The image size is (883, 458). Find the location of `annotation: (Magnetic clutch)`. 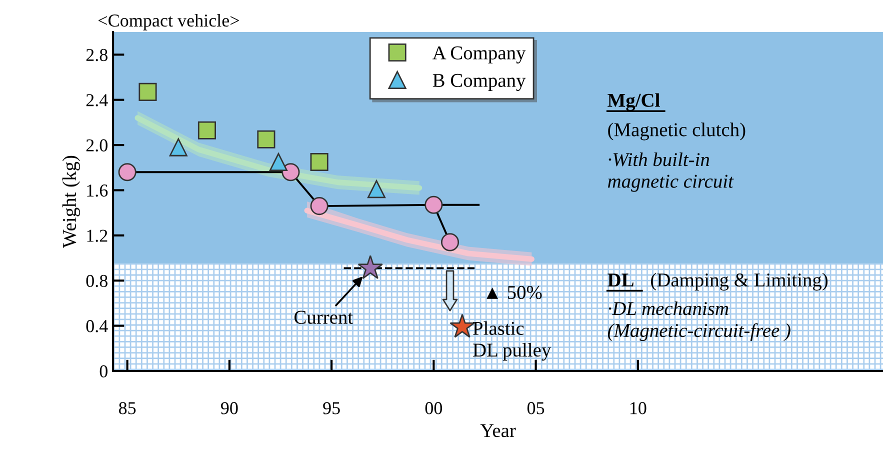

annotation: (Magnetic clutch) is located at coordinates (677, 131).